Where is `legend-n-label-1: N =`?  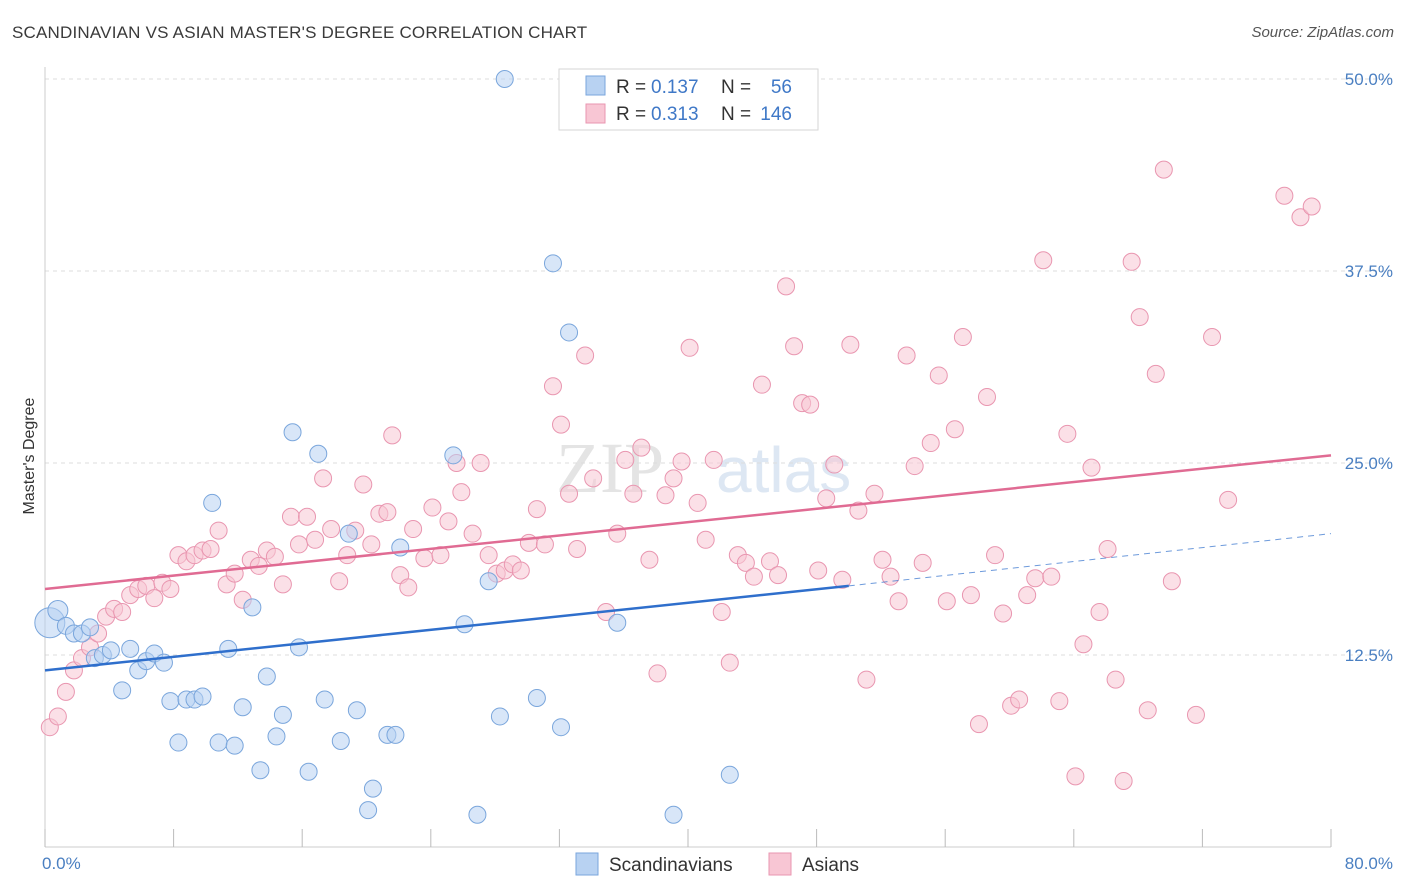 legend-n-label-1: N = is located at coordinates (736, 87).